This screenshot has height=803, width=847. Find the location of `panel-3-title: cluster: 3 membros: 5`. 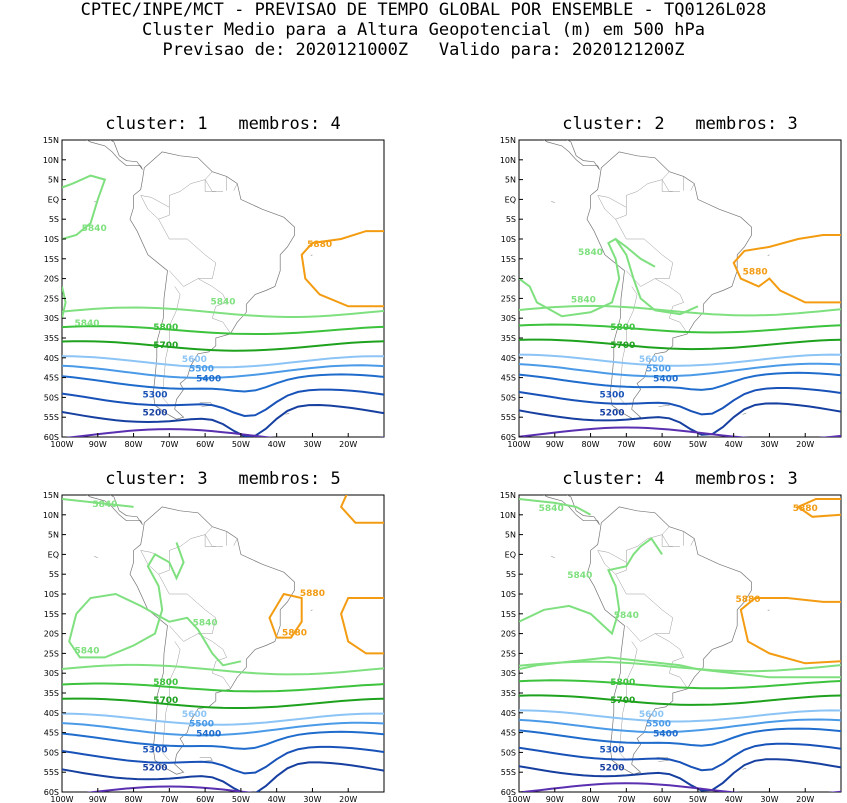

panel-3-title: cluster: 3 membros: 5 is located at coordinates (223, 479).